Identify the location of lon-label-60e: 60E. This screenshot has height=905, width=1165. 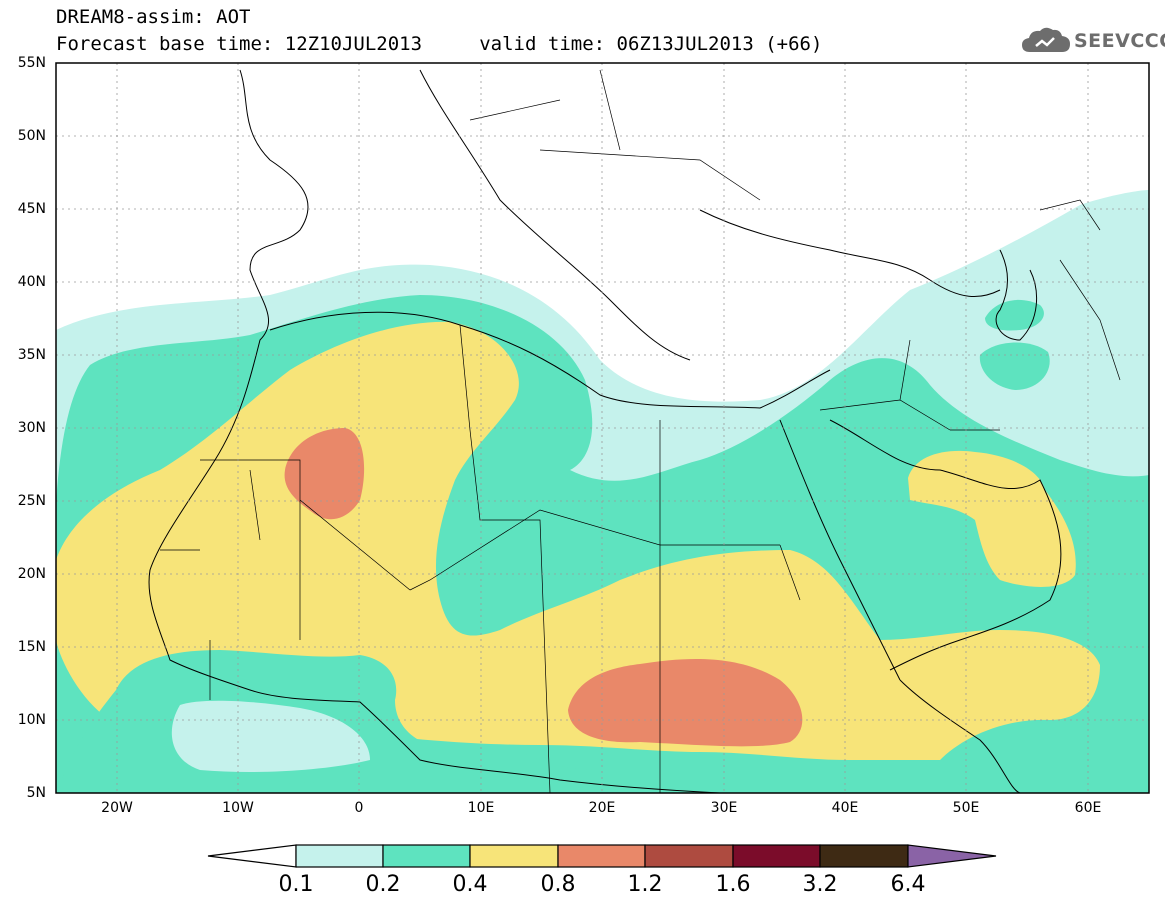
(1088, 808).